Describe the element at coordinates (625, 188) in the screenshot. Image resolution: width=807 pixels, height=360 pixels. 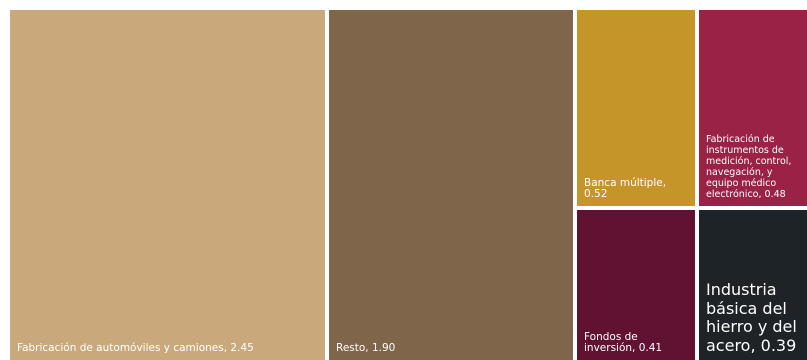
I see `tile-label-banca-multiple: Banca múltiple, 0.52` at that location.